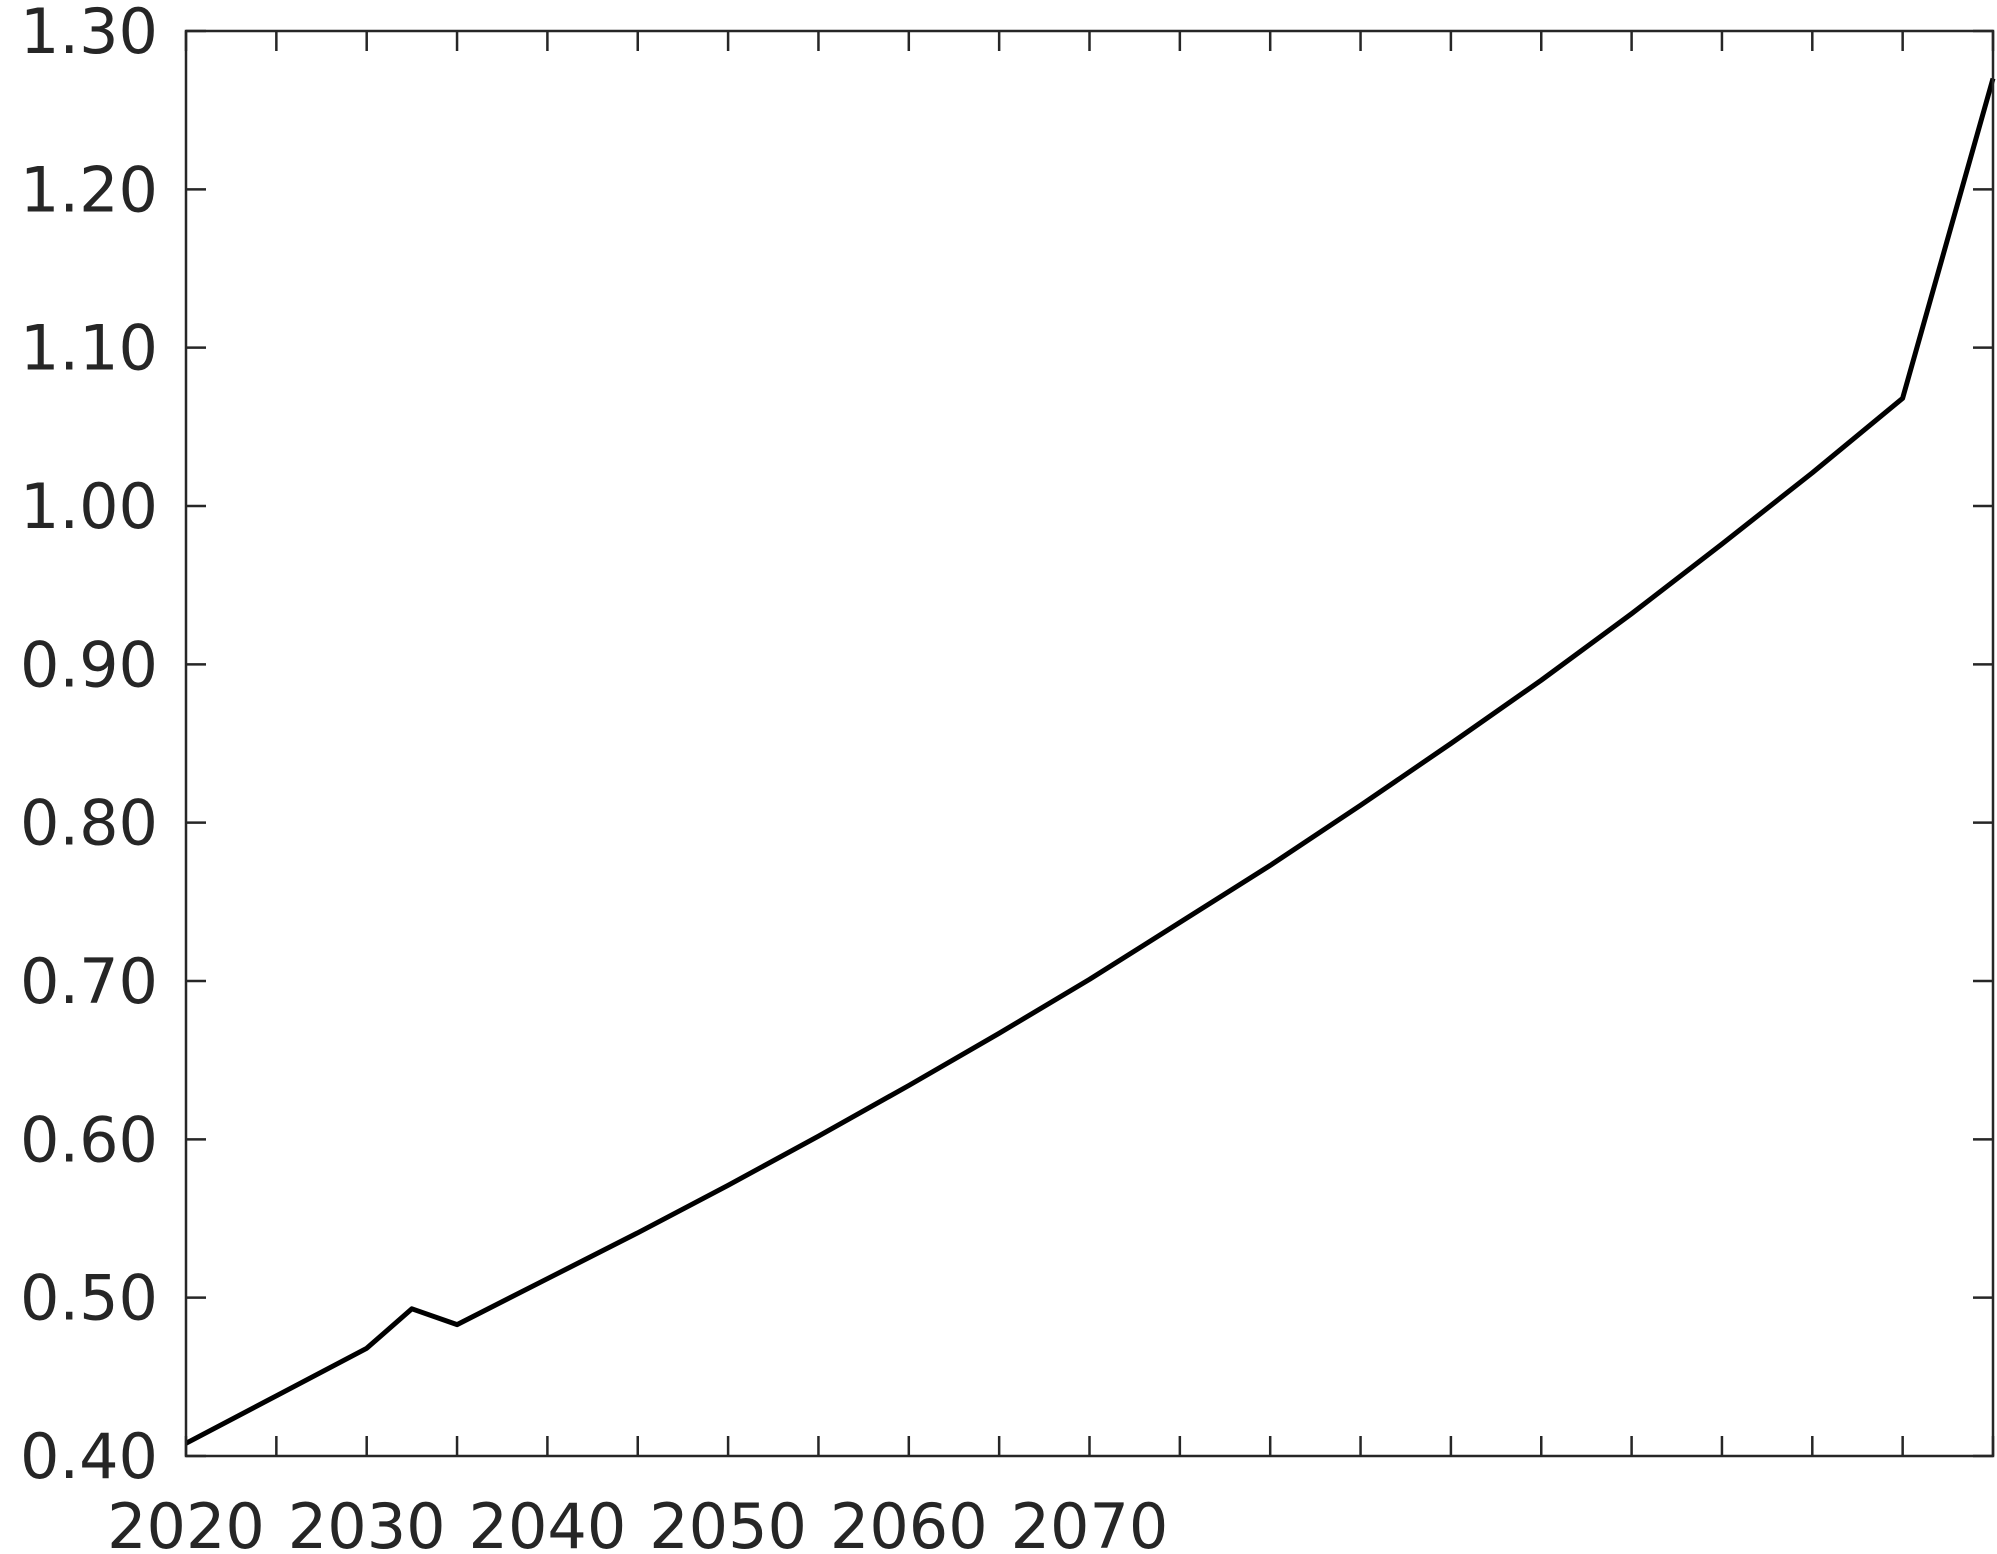  I want to click on x-tick-label: 2070, so click(1090, 1522).